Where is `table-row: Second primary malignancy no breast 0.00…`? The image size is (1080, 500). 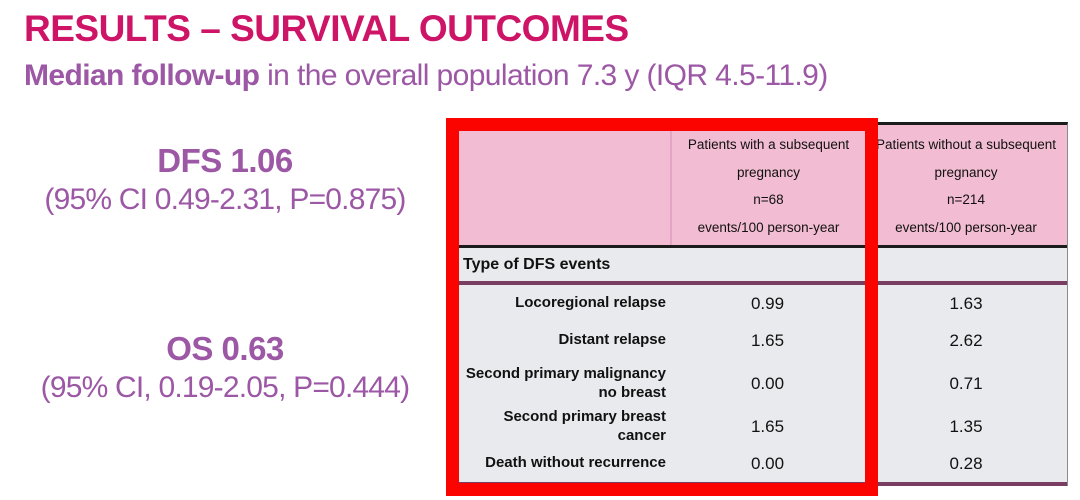 table-row: Second primary malignancy no breast 0.00… is located at coordinates (762, 383).